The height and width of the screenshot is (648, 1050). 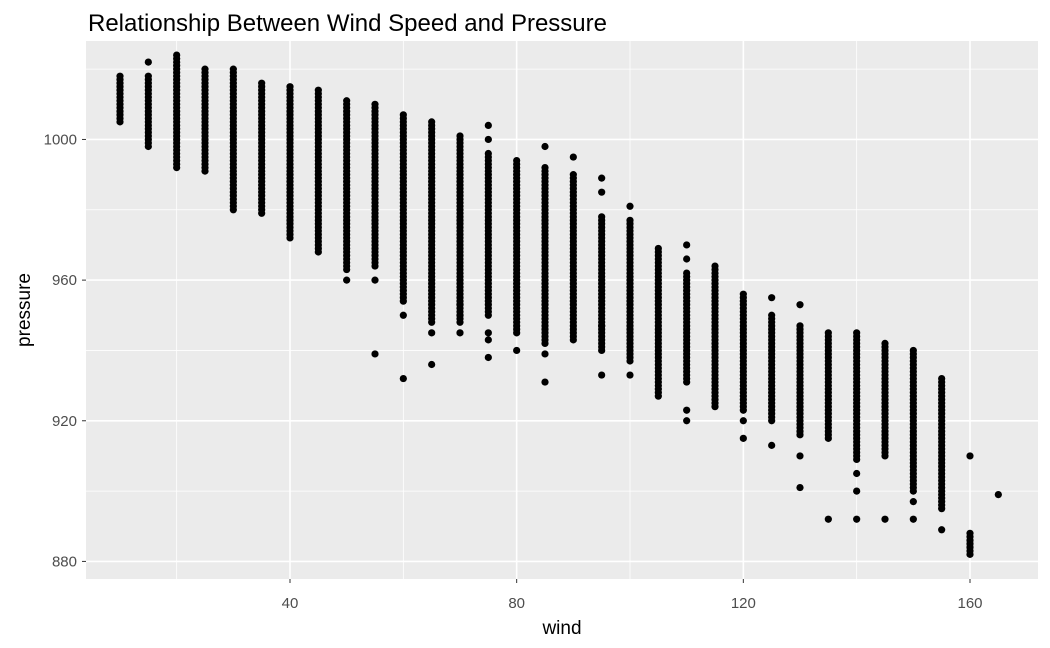 What do you see at coordinates (969, 603) in the screenshot?
I see `x-tick-label: 160` at bounding box center [969, 603].